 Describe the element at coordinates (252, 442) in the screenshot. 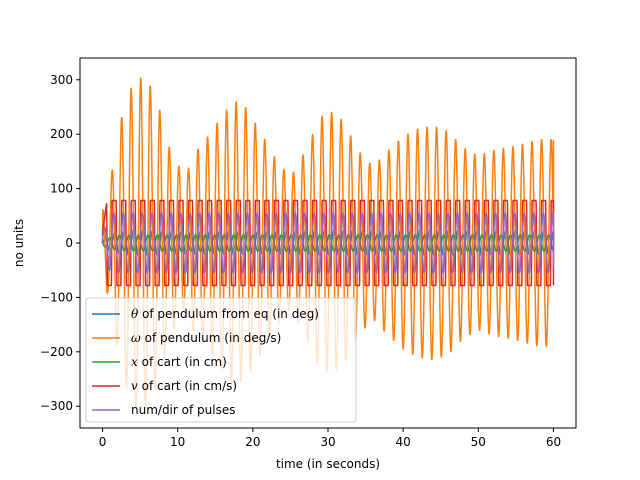

I see `x-tick-label: 20` at that location.